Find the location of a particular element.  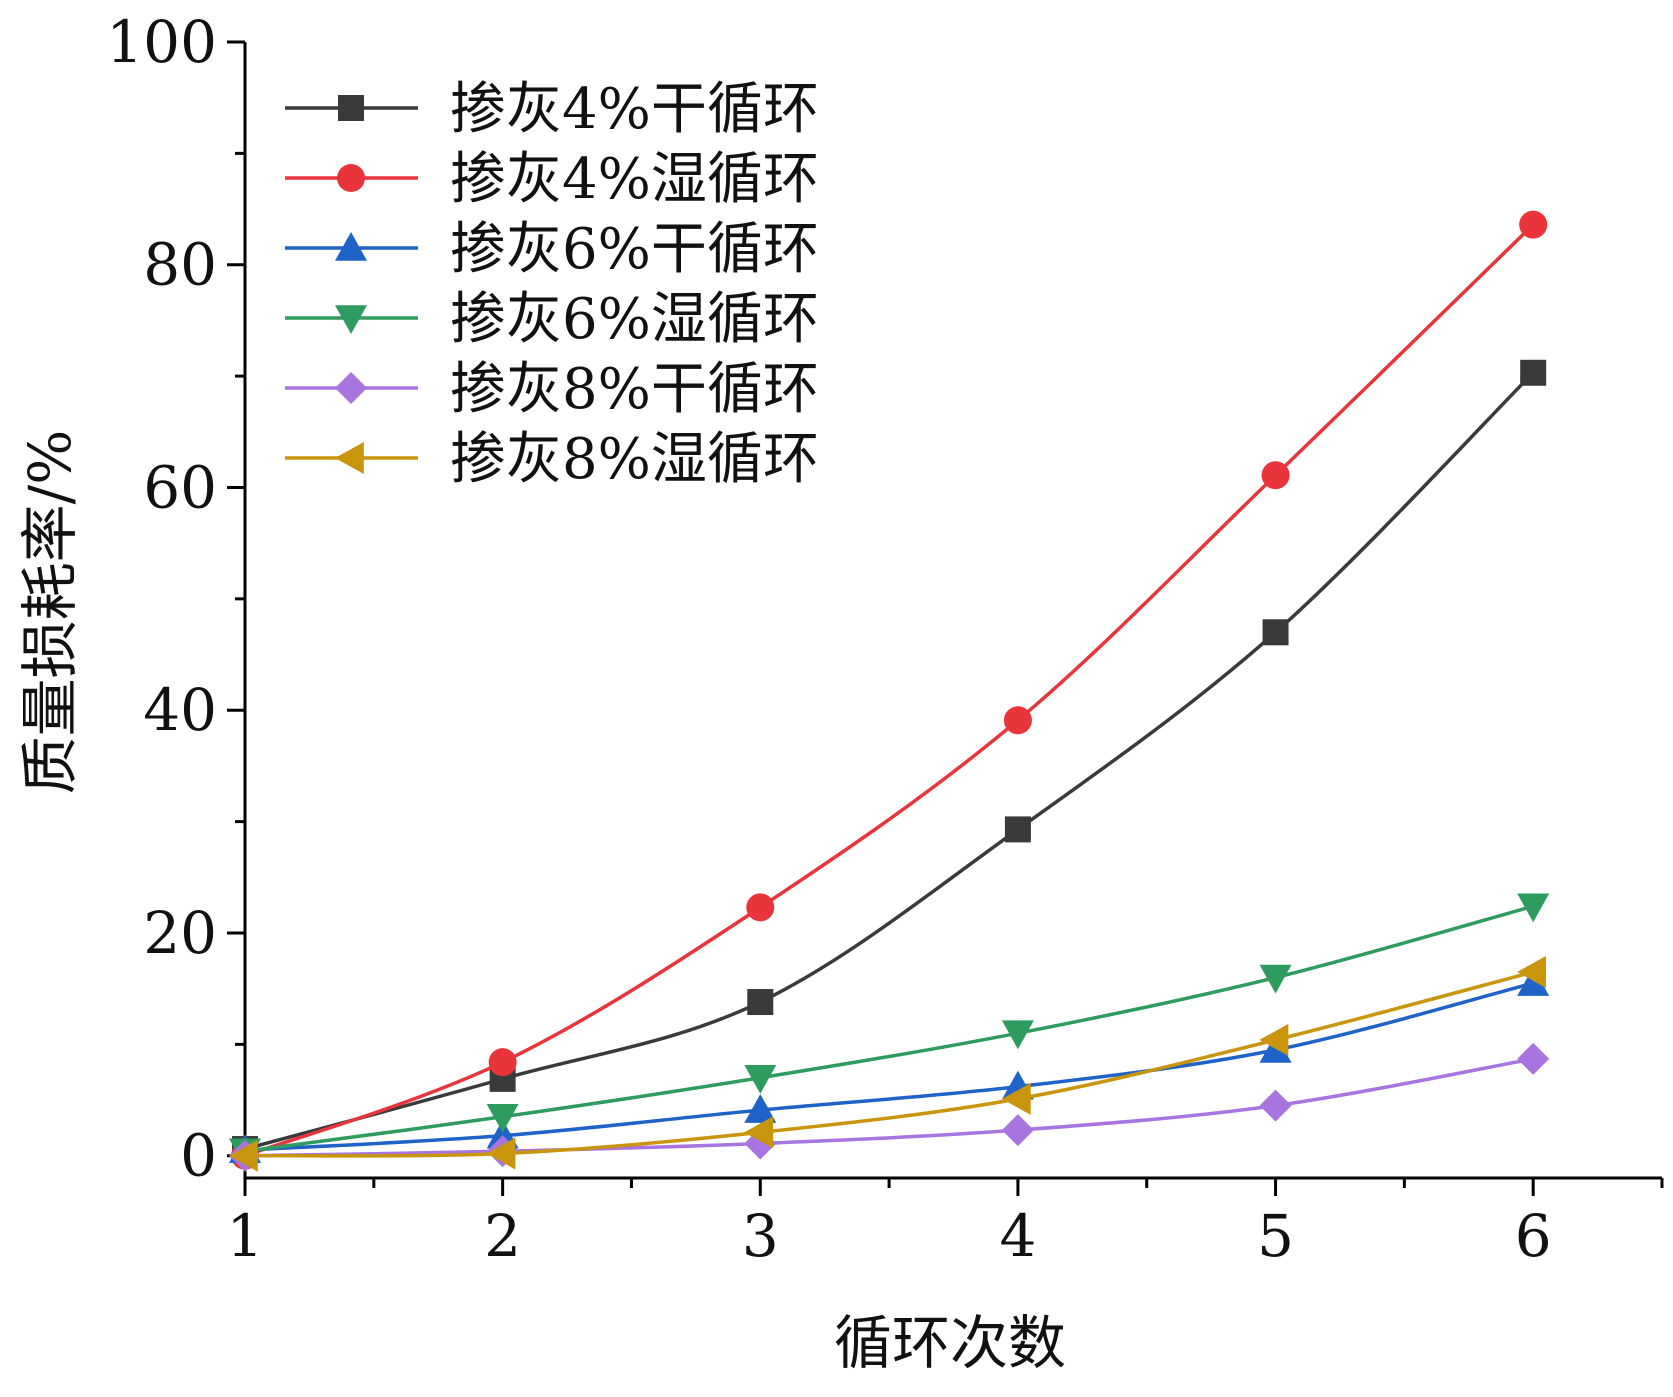

legend-item: 掺灰8%湿循环 is located at coordinates (552, 459).